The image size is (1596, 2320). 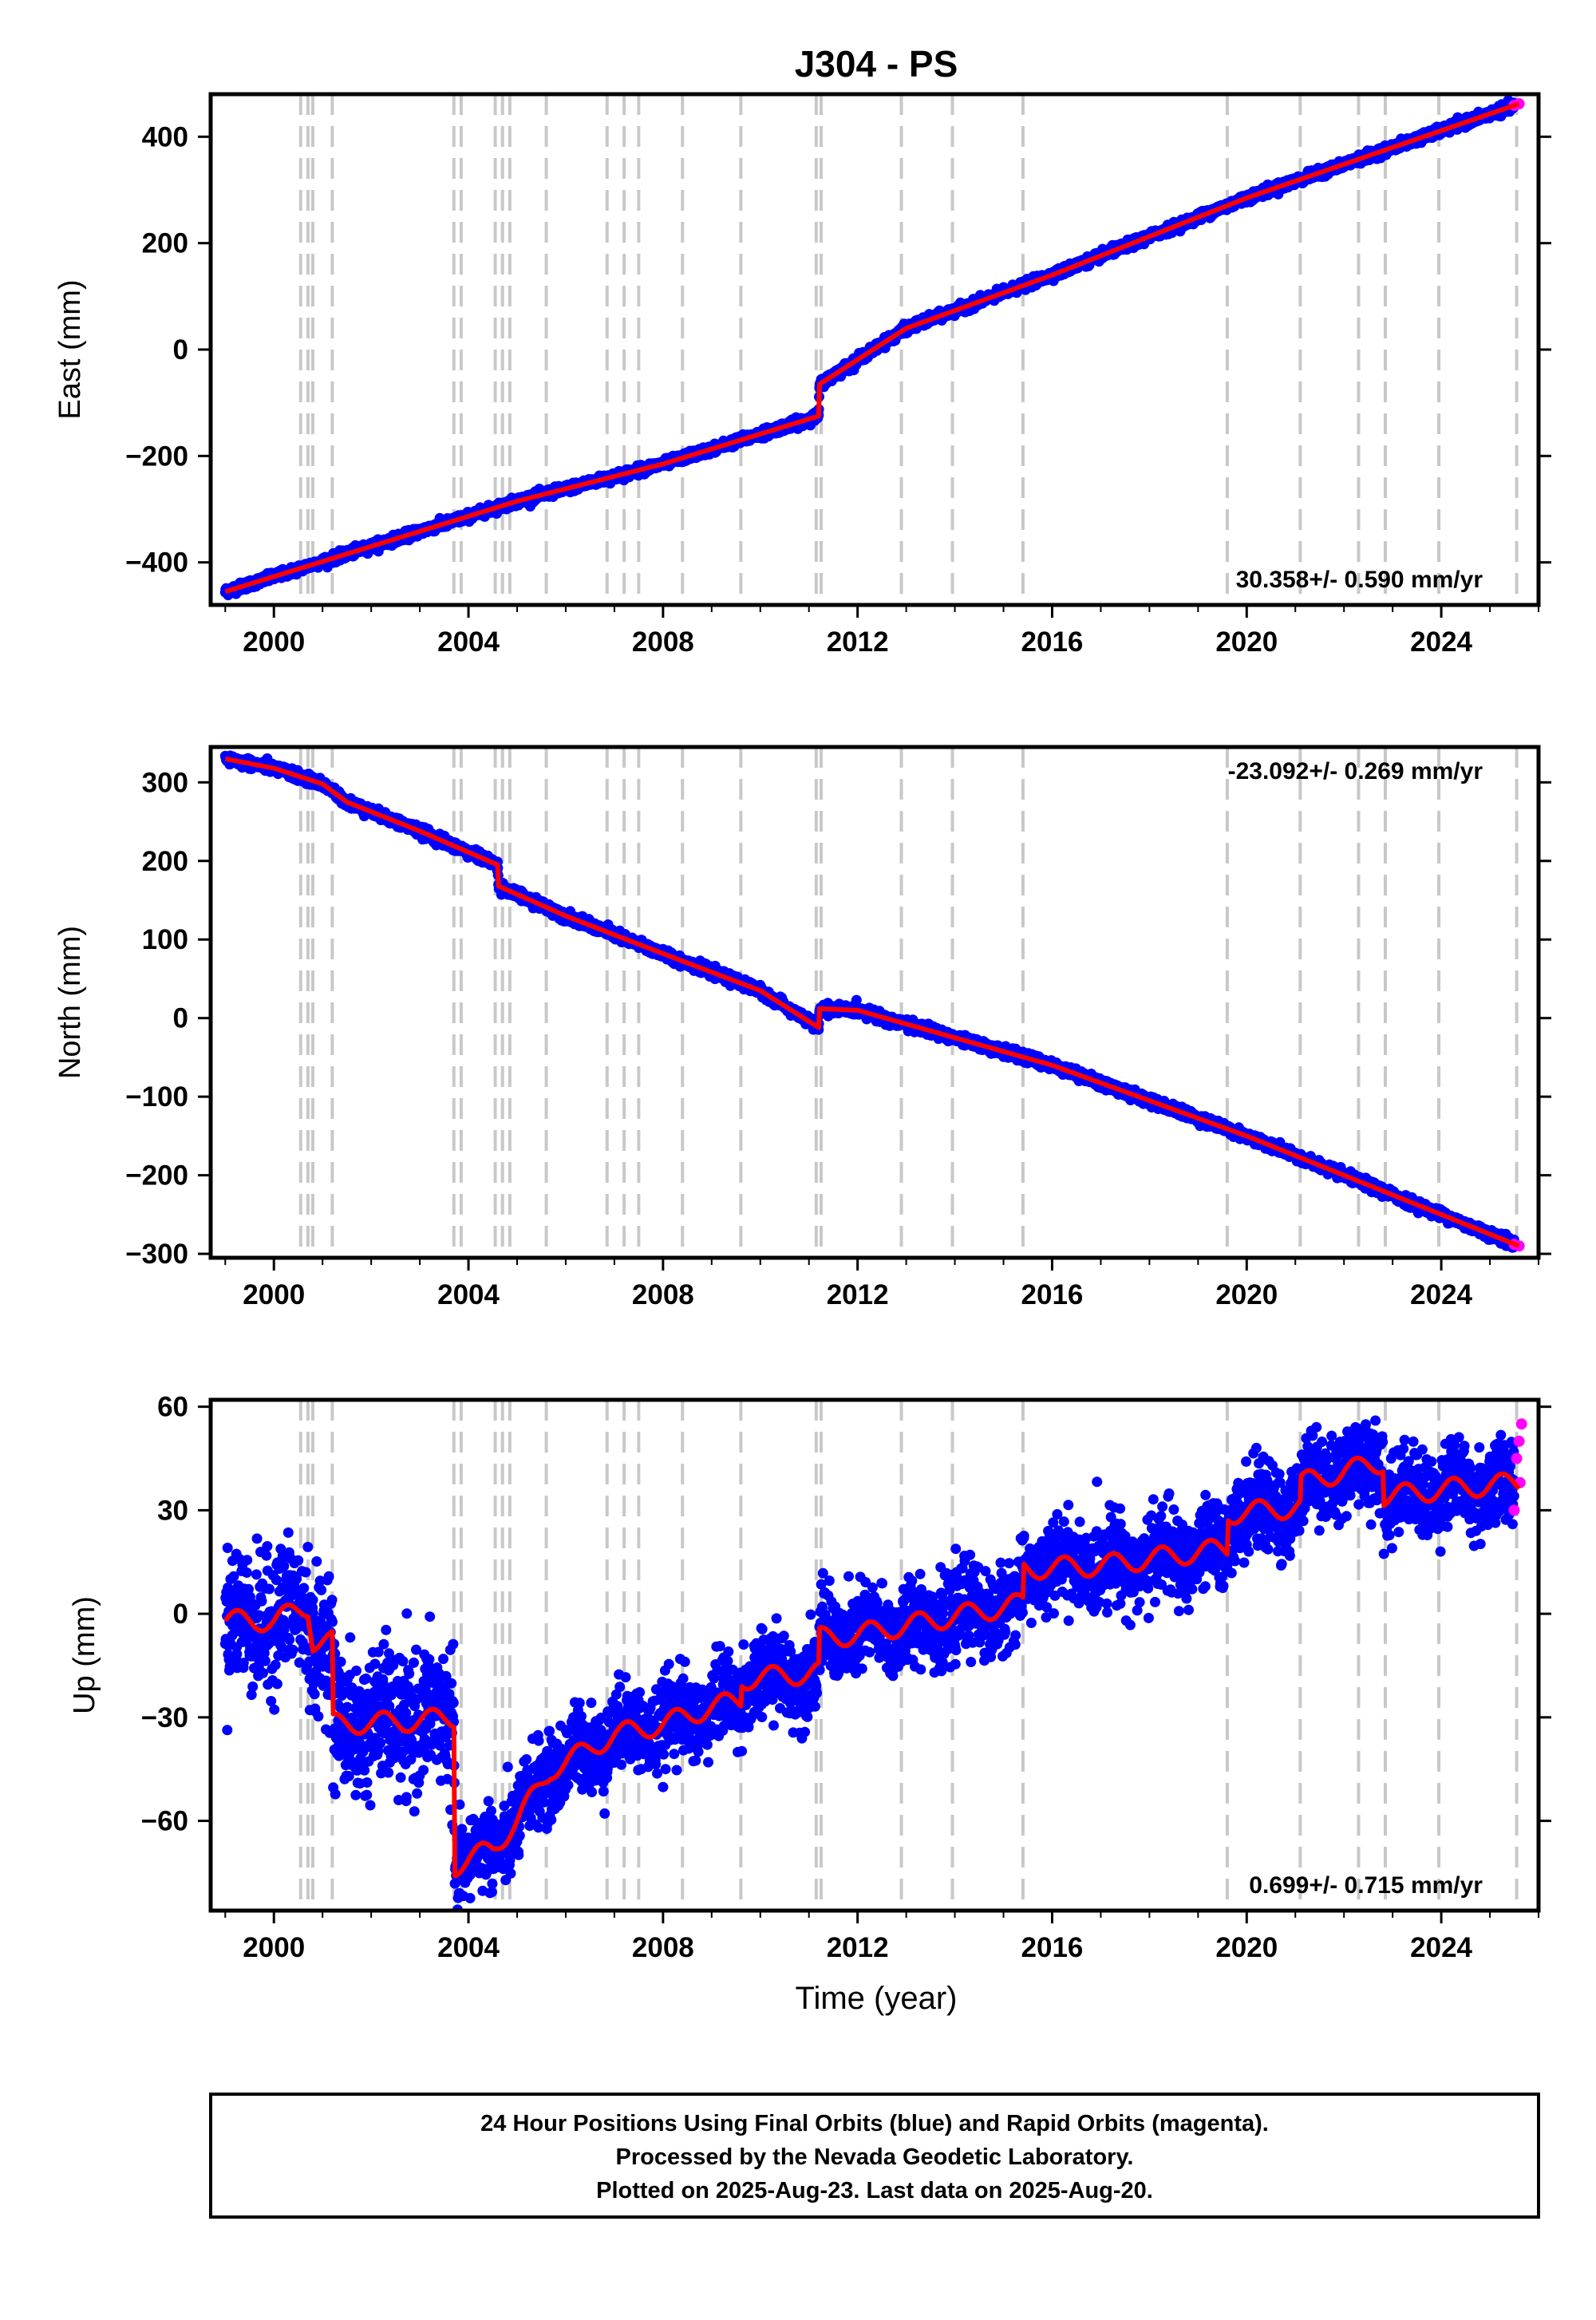 I want to click on x-tick-label: 2000, so click(x=274, y=642).